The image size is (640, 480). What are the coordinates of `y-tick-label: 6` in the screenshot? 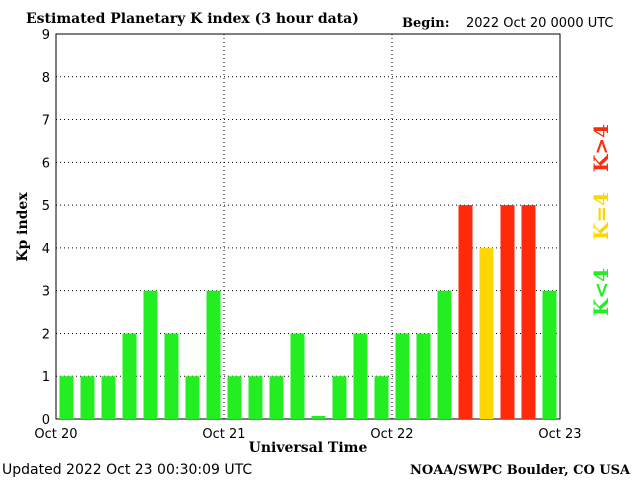 It's located at (46, 163).